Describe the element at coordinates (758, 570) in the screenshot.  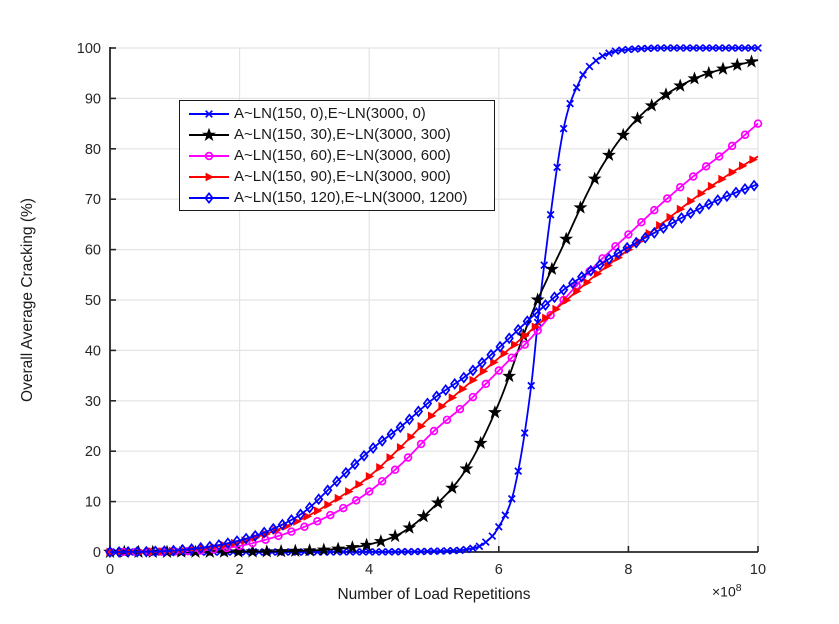
I see `x-tick-label: 10` at that location.